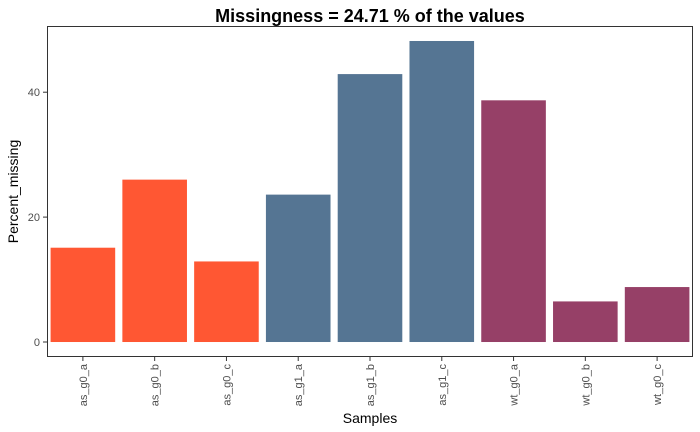 The width and height of the screenshot is (700, 432). I want to click on bar-wt_g0_b, so click(585, 322).